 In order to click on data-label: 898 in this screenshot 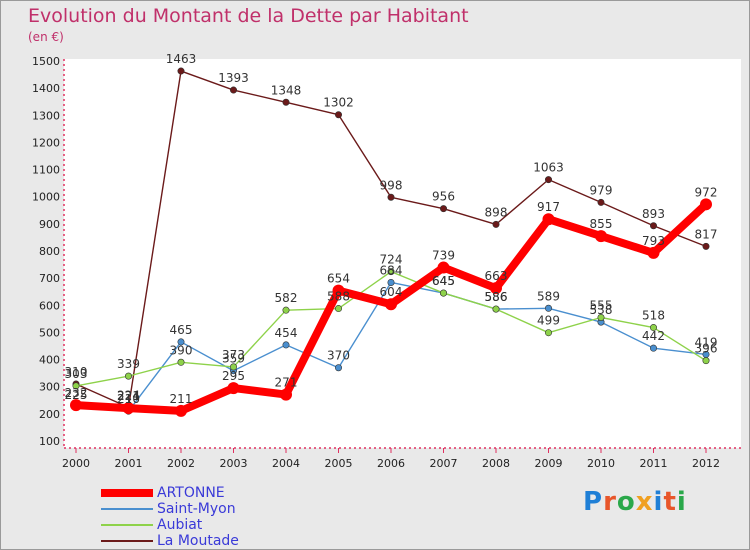, I will do `click(496, 212)`.